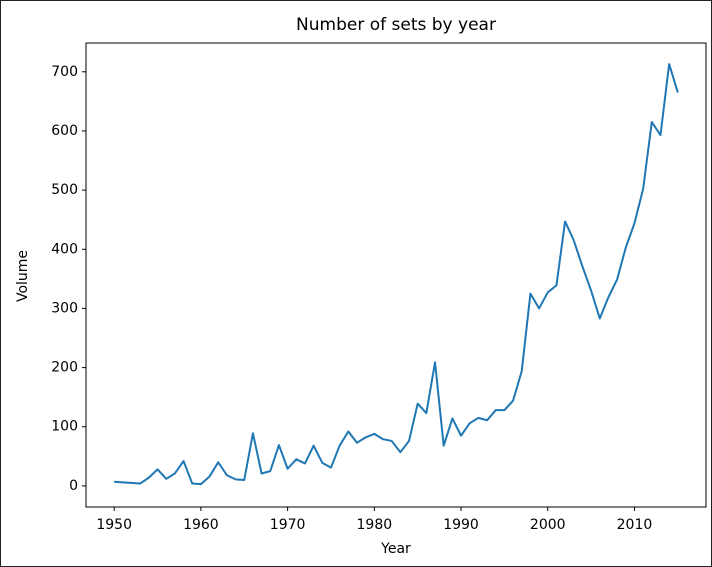 Image resolution: width=712 pixels, height=567 pixels. What do you see at coordinates (201, 525) in the screenshot?
I see `x-tick-label: 1960` at bounding box center [201, 525].